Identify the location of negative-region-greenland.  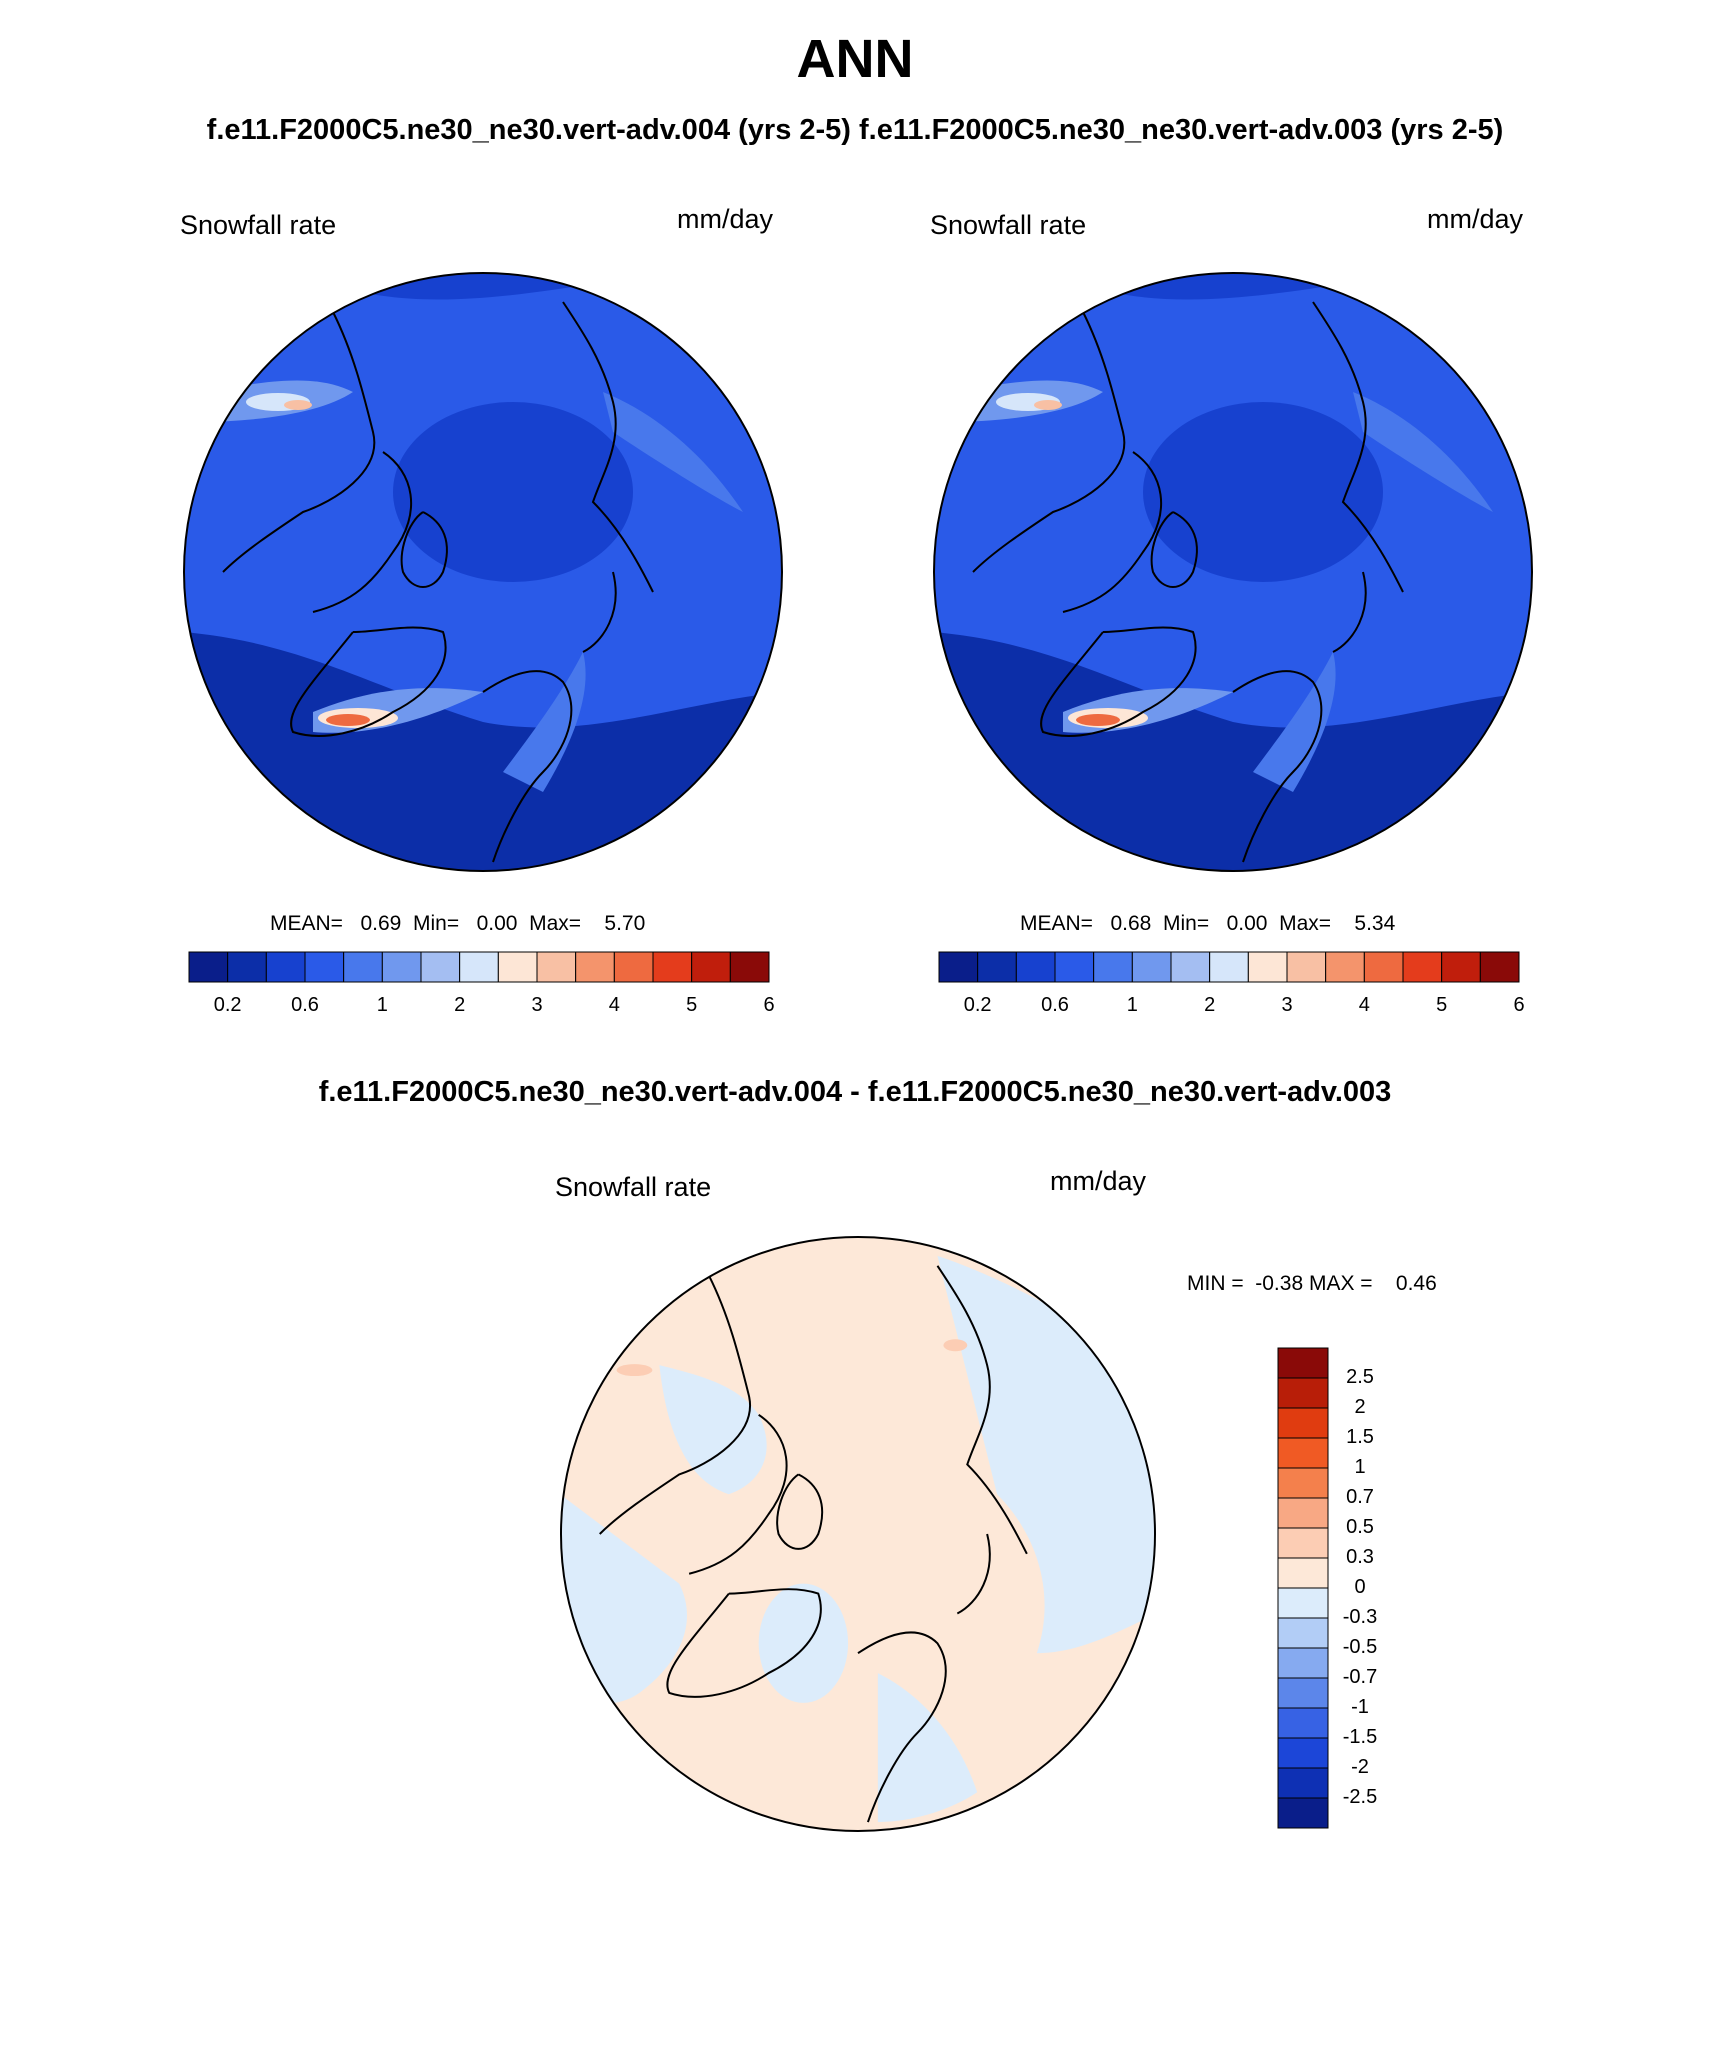
(803, 1643).